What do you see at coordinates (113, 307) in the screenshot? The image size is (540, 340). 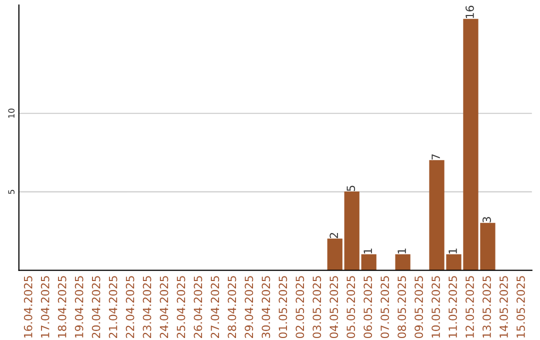 I see `x-tick-label: 21.04.2025` at bounding box center [113, 307].